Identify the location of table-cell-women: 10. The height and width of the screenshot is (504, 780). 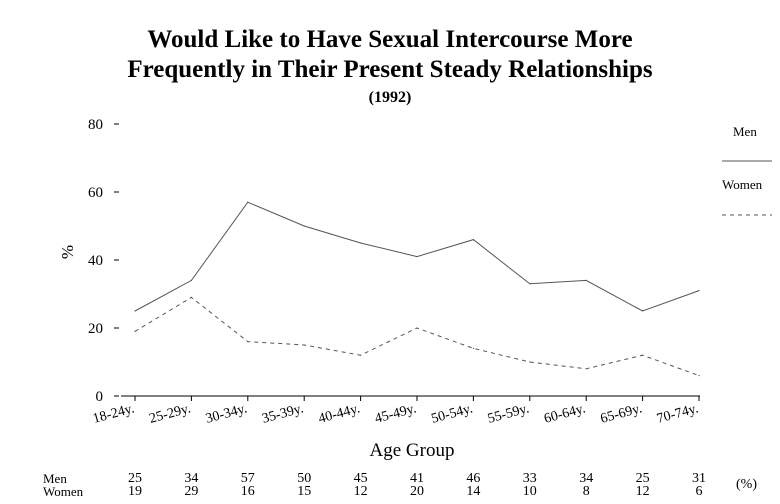
(530, 491).